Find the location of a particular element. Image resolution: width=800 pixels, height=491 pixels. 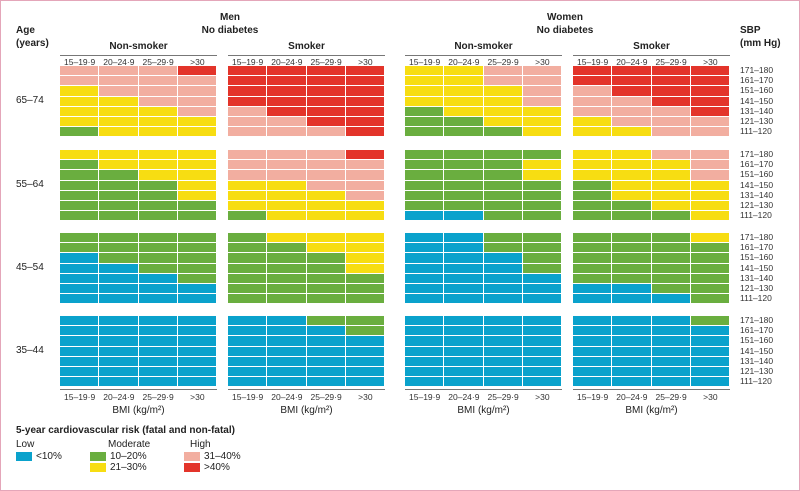

bmi-axis-line is located at coordinates (651, 389).